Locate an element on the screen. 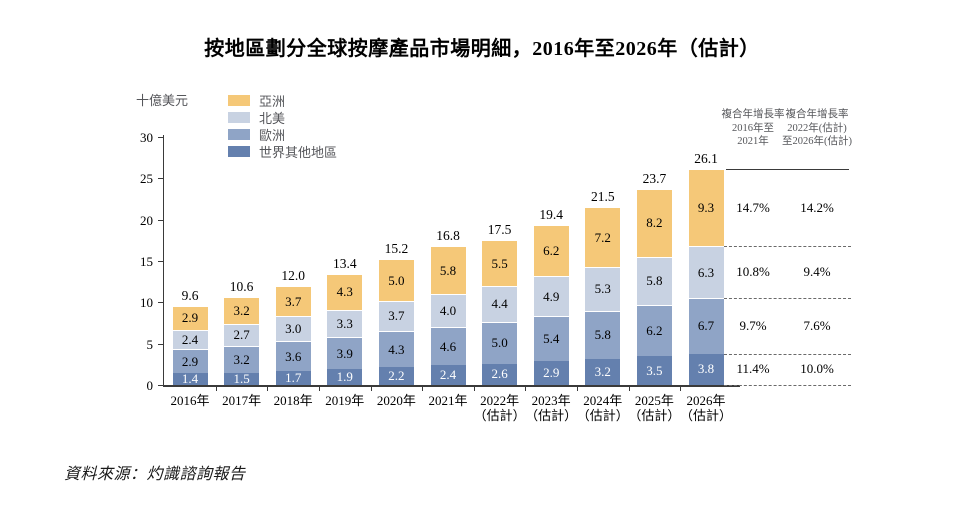  x-axis-label: 2018年 is located at coordinates (293, 400).